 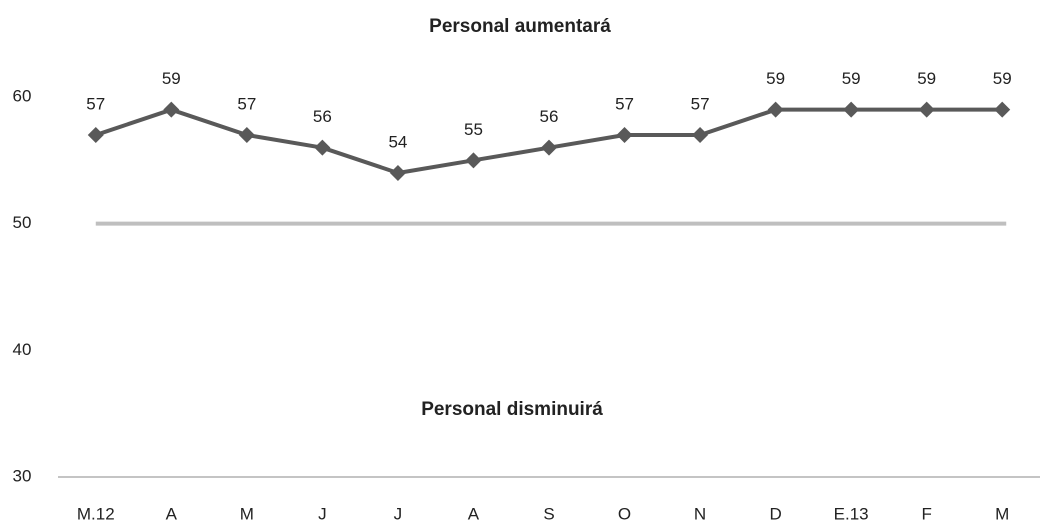 I want to click on y-tick-label: 30, so click(x=22, y=475).